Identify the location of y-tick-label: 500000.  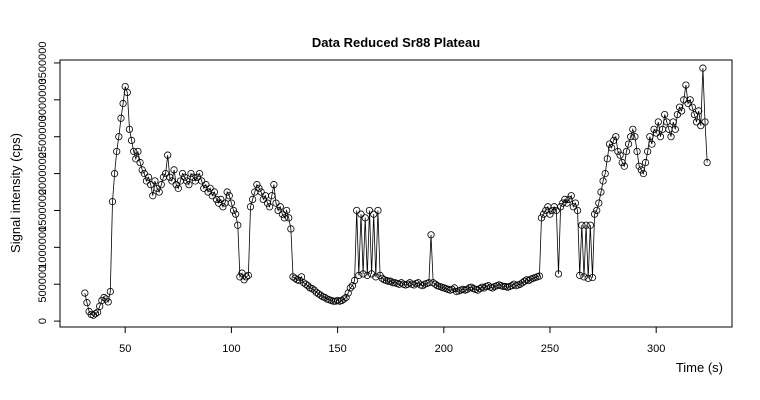
(43, 284).